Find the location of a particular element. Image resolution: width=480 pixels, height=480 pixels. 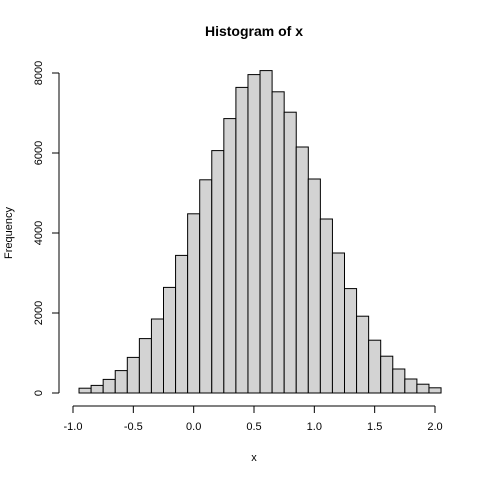

x-tick-label: 0.5 is located at coordinates (253, 427).